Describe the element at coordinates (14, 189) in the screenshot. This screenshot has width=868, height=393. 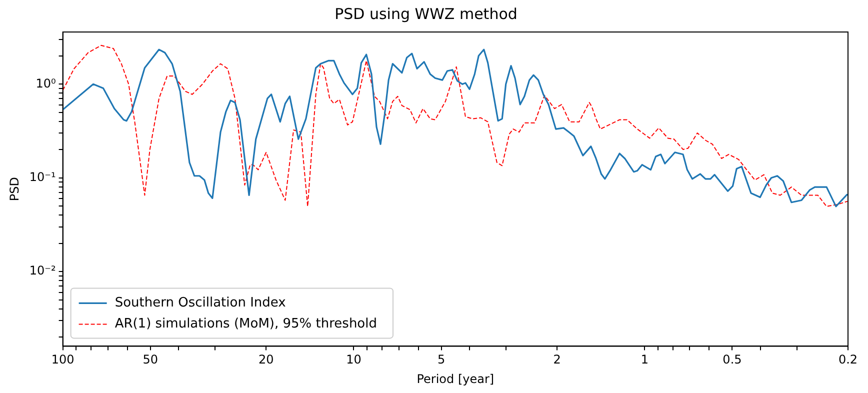
I see `y-axis-title: PSD` at that location.